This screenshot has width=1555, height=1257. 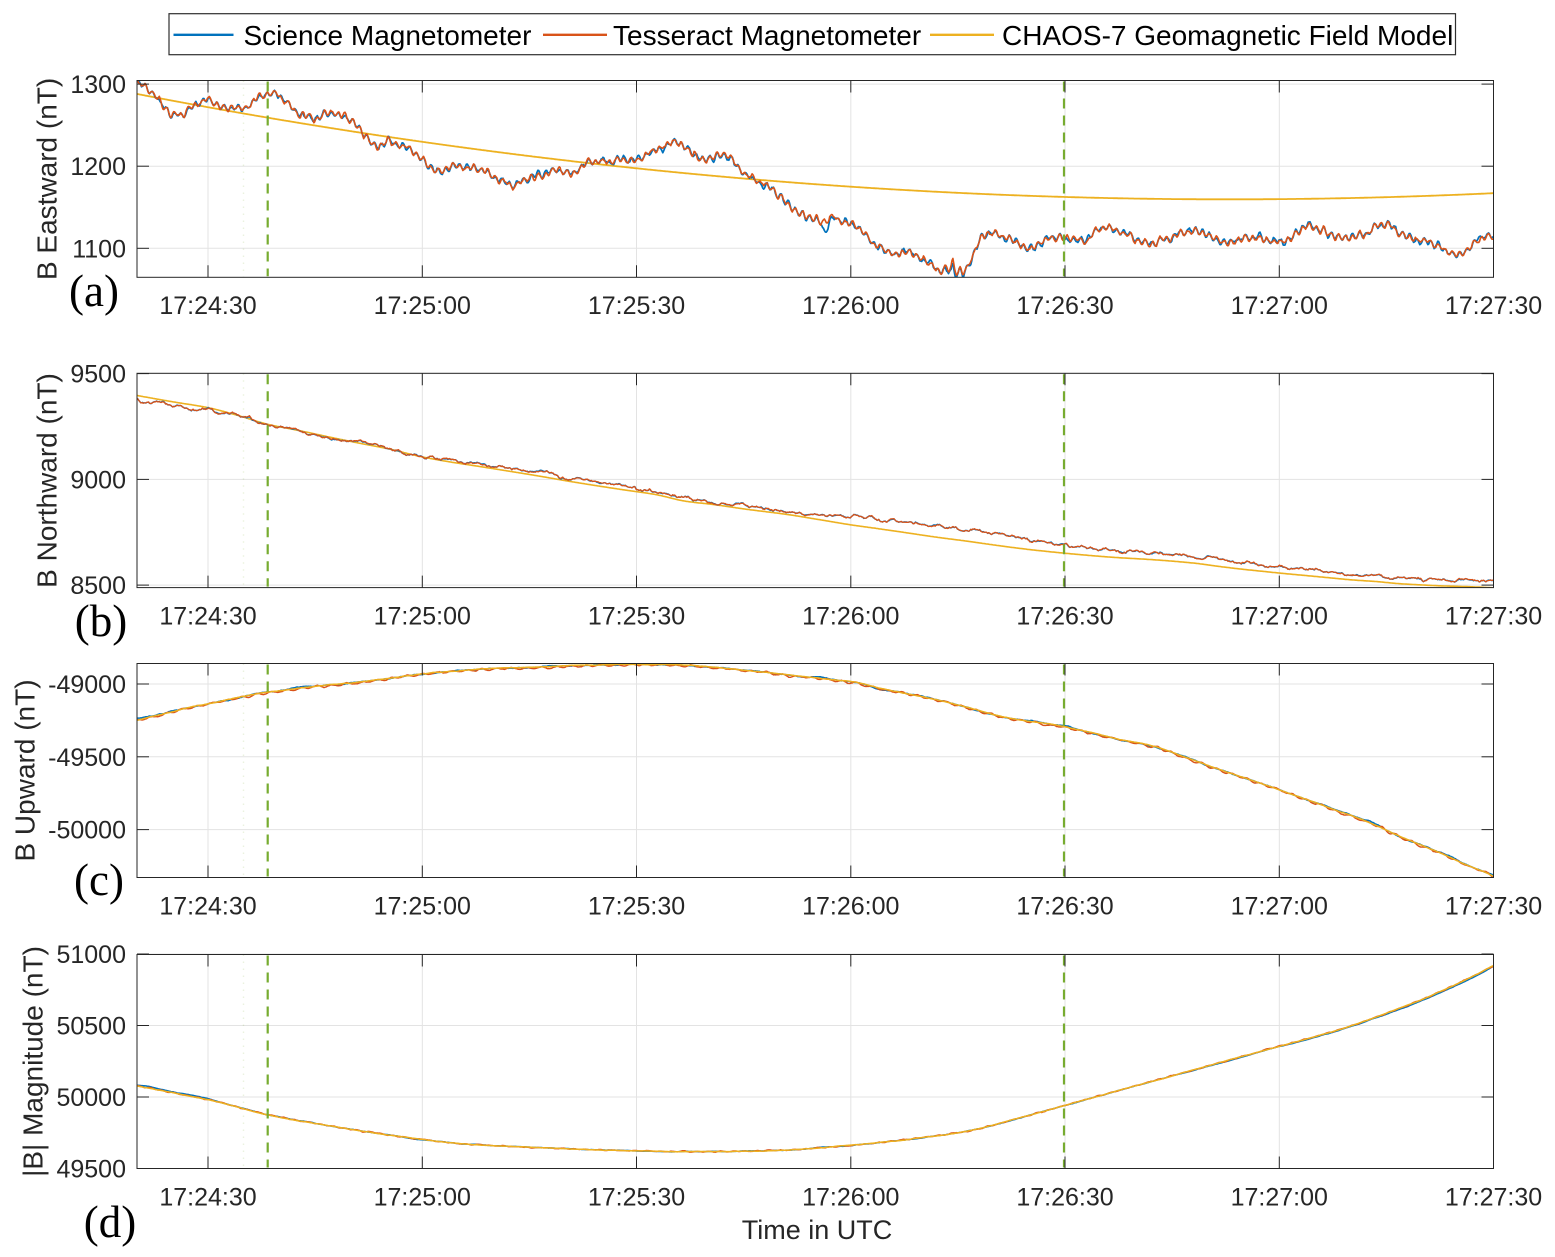 What do you see at coordinates (33, 1061) in the screenshot?
I see `svg-text: |B| Magnitude (nT)` at bounding box center [33, 1061].